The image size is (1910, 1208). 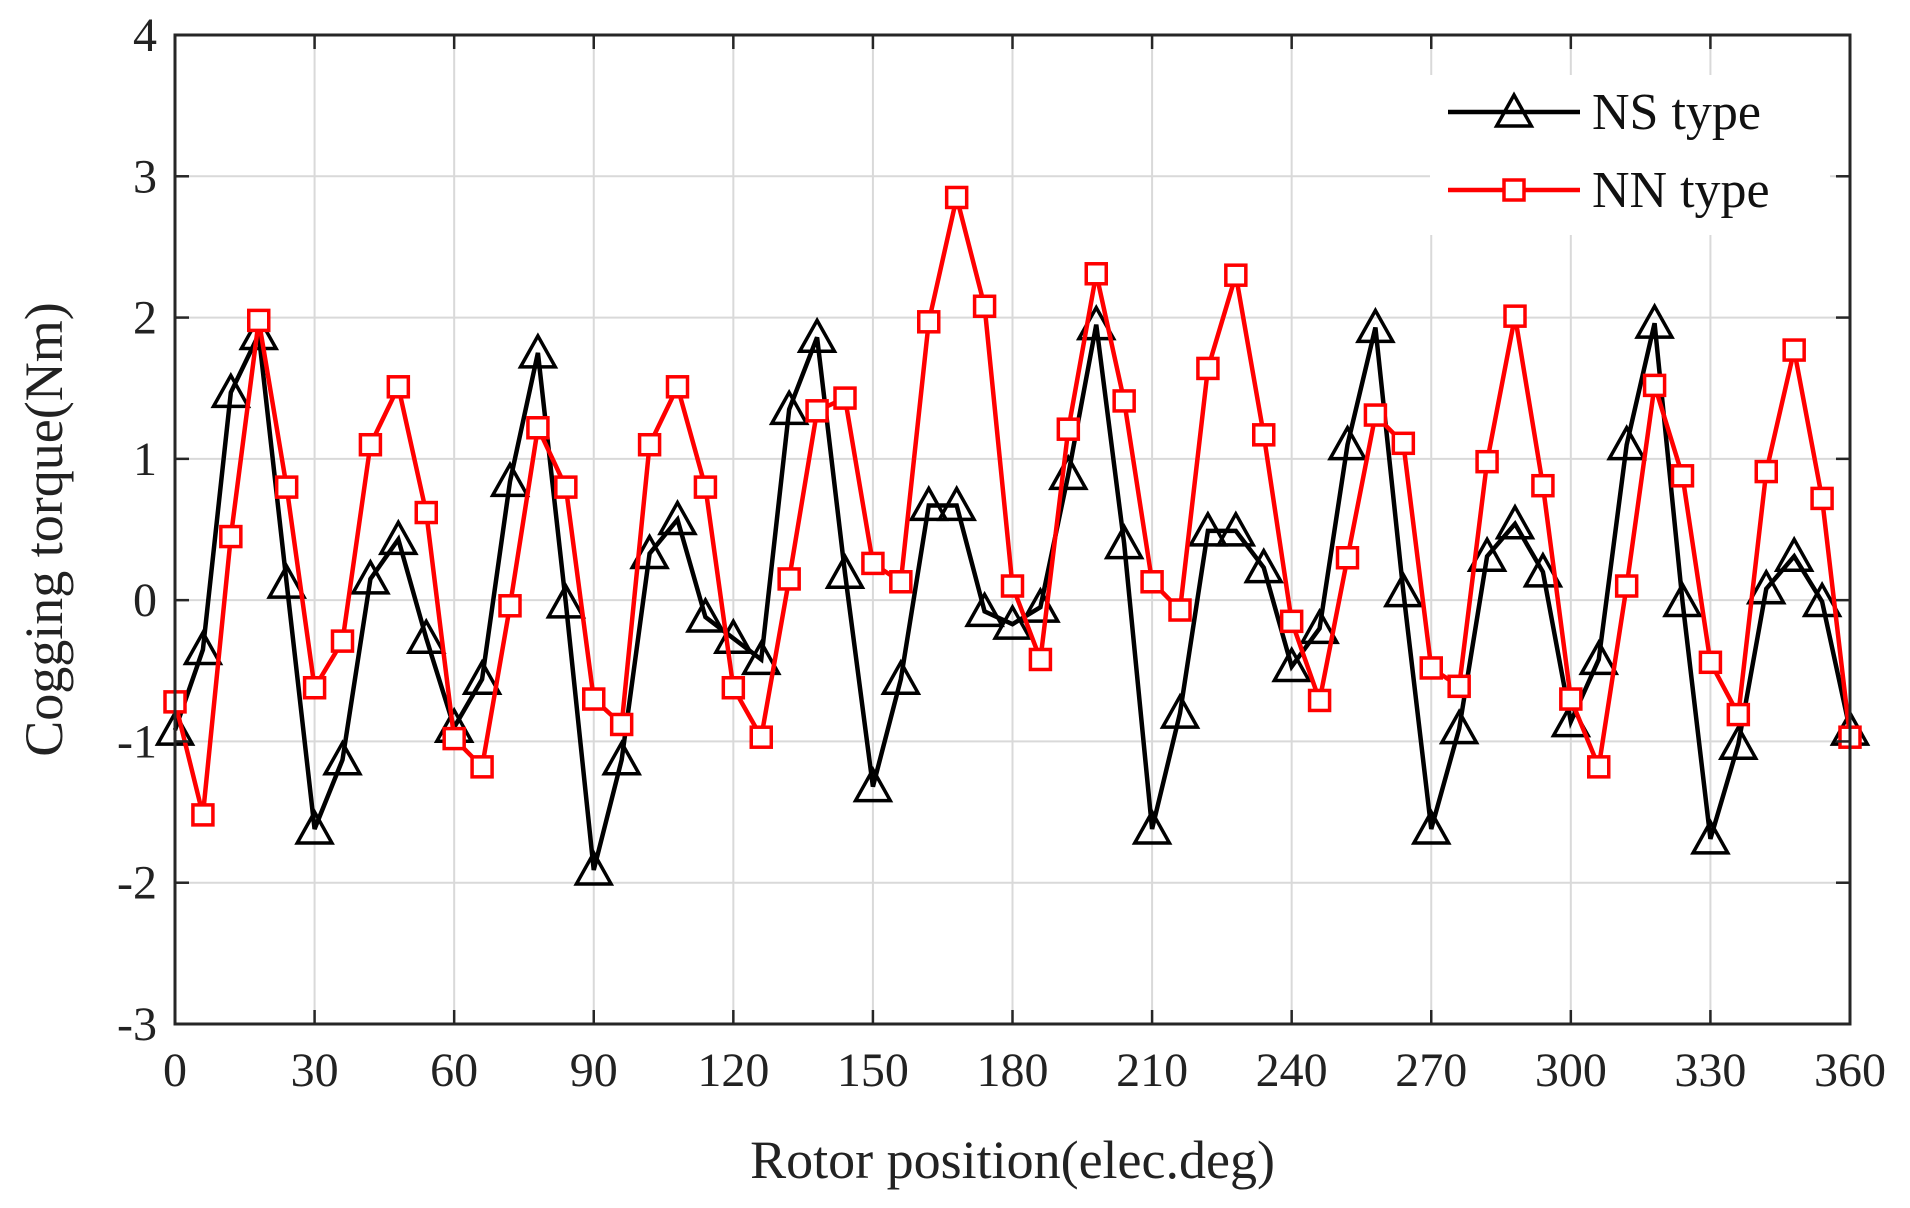 What do you see at coordinates (137, 883) in the screenshot?
I see `y-tick-label: -2` at bounding box center [137, 883].